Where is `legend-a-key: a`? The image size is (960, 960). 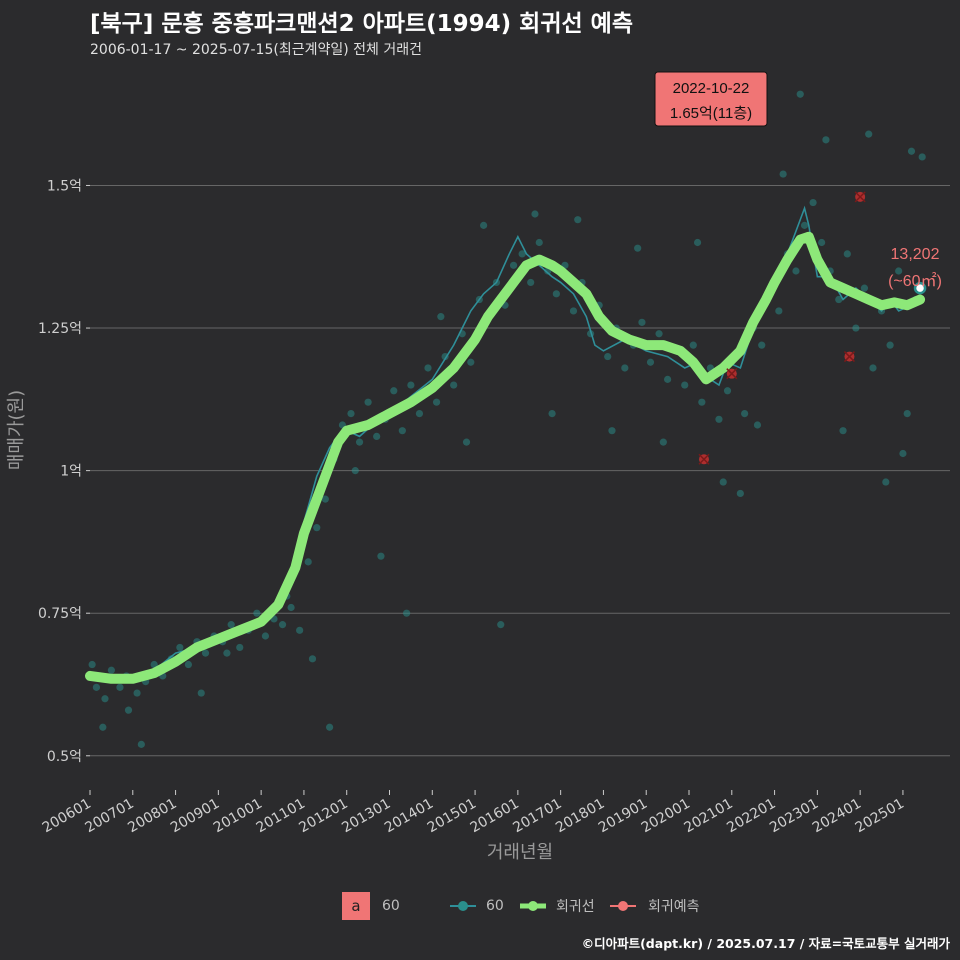 legend-a-key: a is located at coordinates (356, 906).